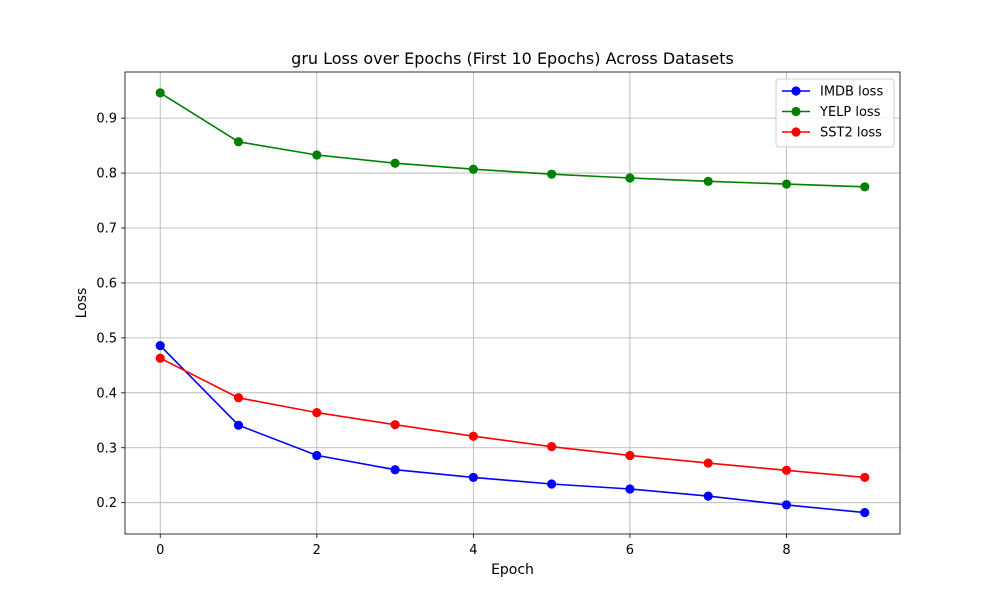 This screenshot has height=600, width=1000. Describe the element at coordinates (106, 229) in the screenshot. I see `y-tick-label: 0.7` at that location.